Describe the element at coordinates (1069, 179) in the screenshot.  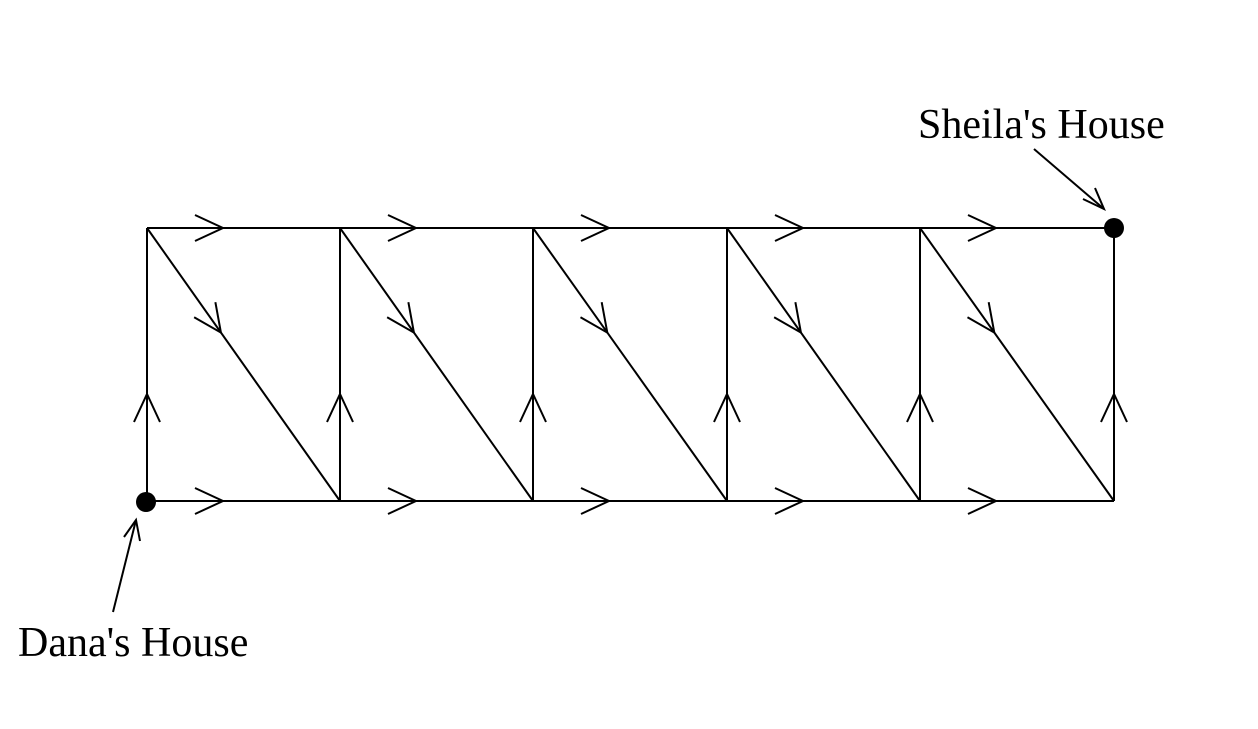
I see `end-house-pointer` at that location.